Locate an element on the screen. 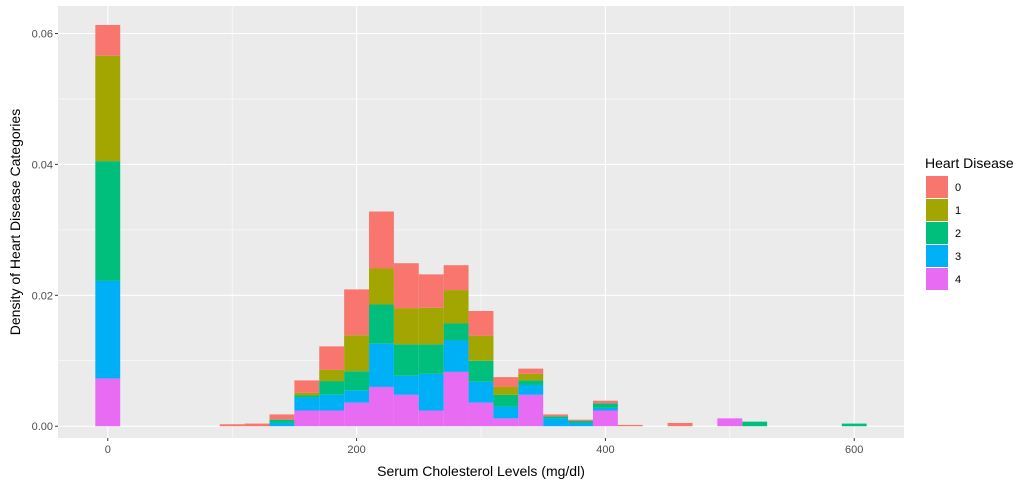  legend-label-0: 0 is located at coordinates (958, 188).